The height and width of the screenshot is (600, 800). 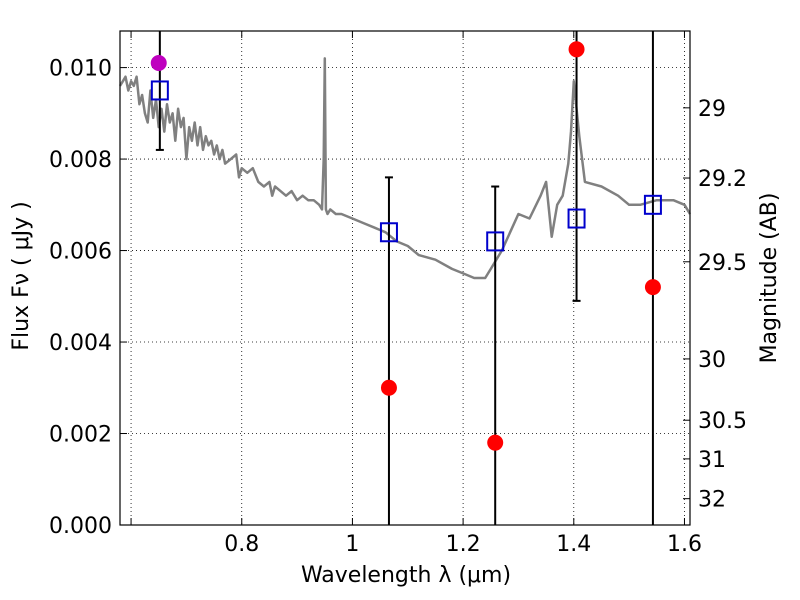 I want to click on x-tick-label: 0.8, so click(x=241, y=544).